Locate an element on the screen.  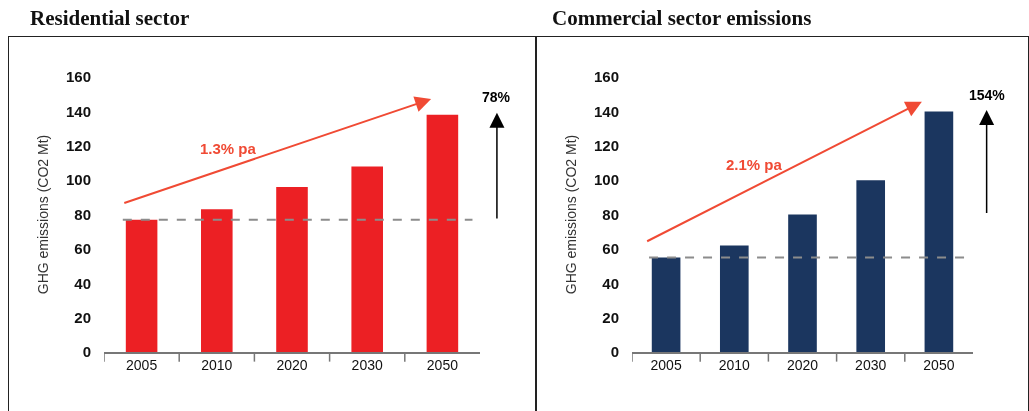
annotation: 2.1% pa is located at coordinates (754, 164).